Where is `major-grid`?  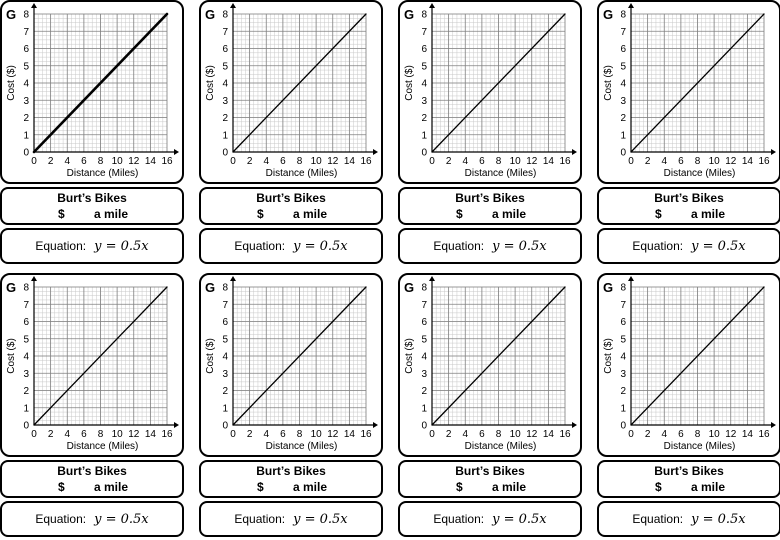 major-grid is located at coordinates (697, 83).